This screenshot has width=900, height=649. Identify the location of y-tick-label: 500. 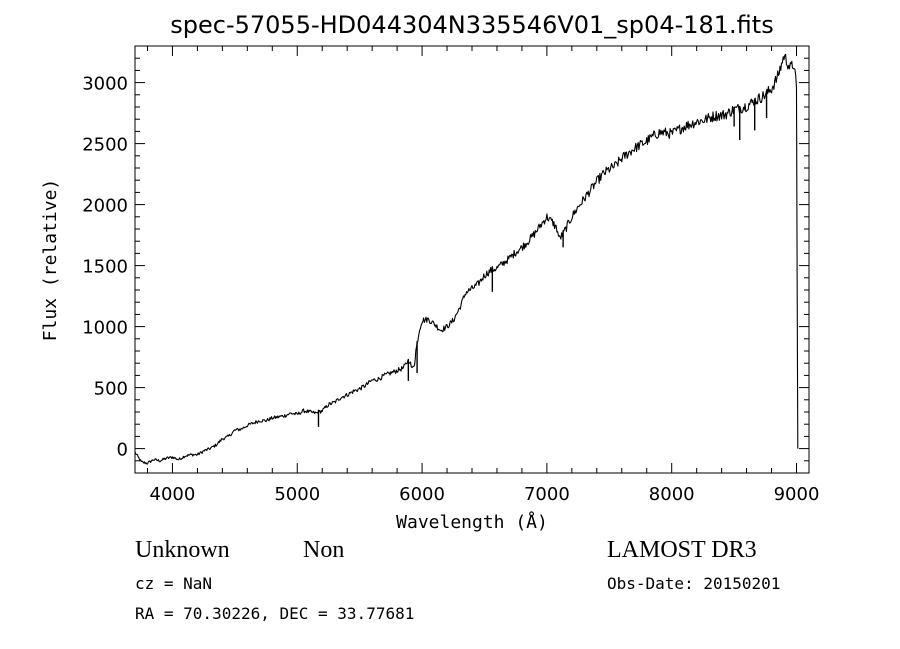
(111, 389).